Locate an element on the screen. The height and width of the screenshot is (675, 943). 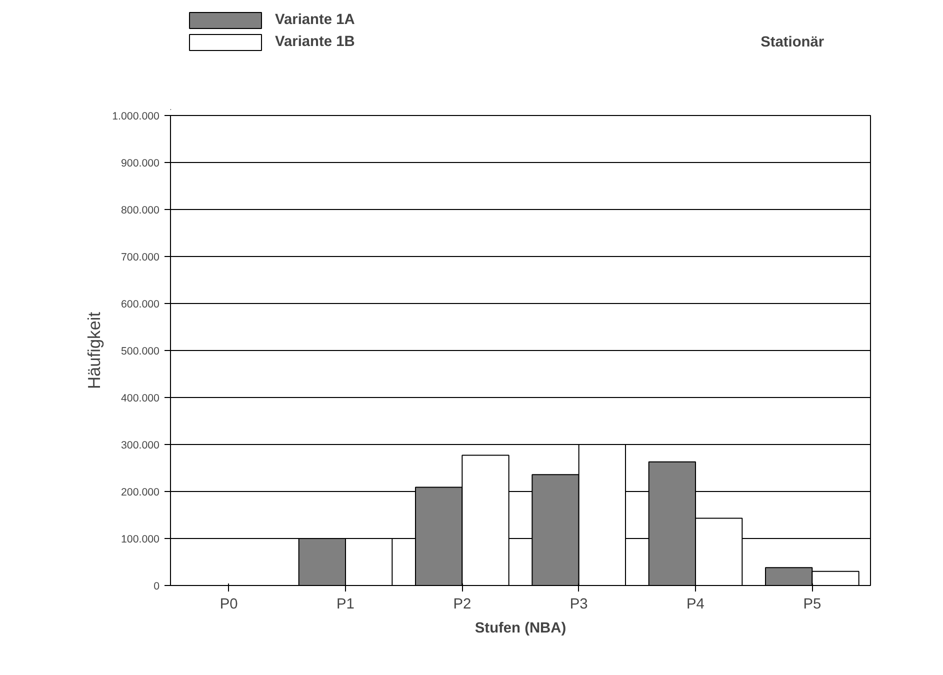
y-tick-label: 400.000 is located at coordinates (140, 398).